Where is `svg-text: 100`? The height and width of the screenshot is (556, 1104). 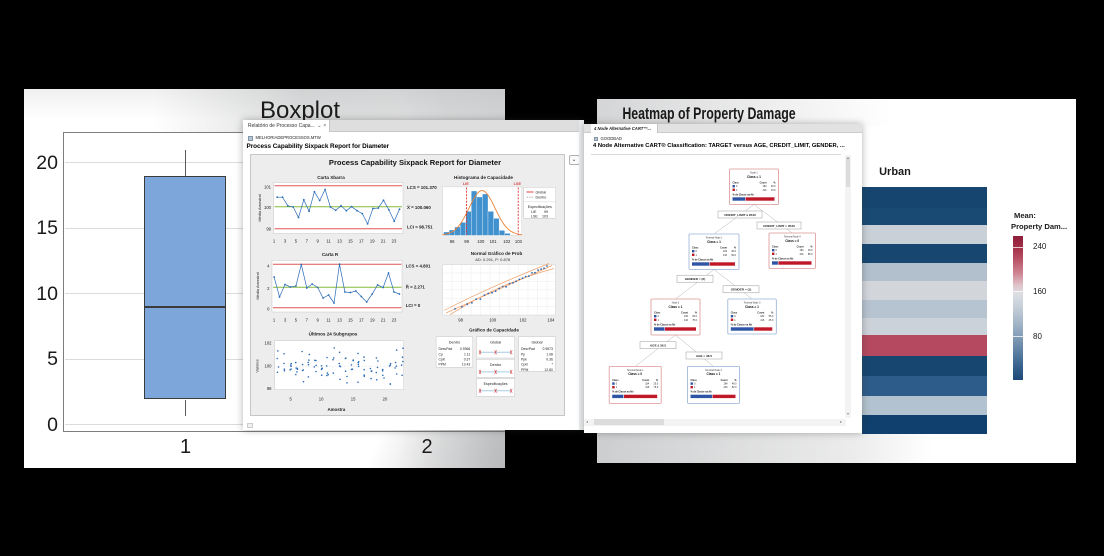
svg-text: 100 is located at coordinates (268, 207).